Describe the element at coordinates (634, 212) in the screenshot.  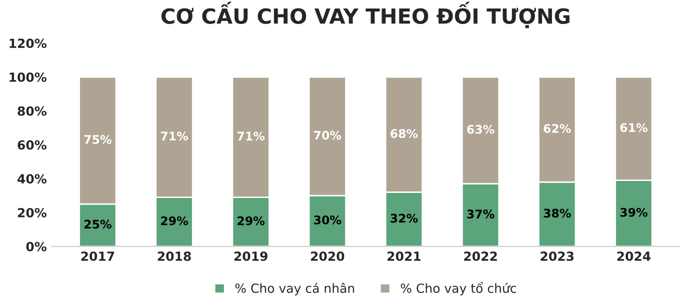
I see `data-label: 39%` at that location.